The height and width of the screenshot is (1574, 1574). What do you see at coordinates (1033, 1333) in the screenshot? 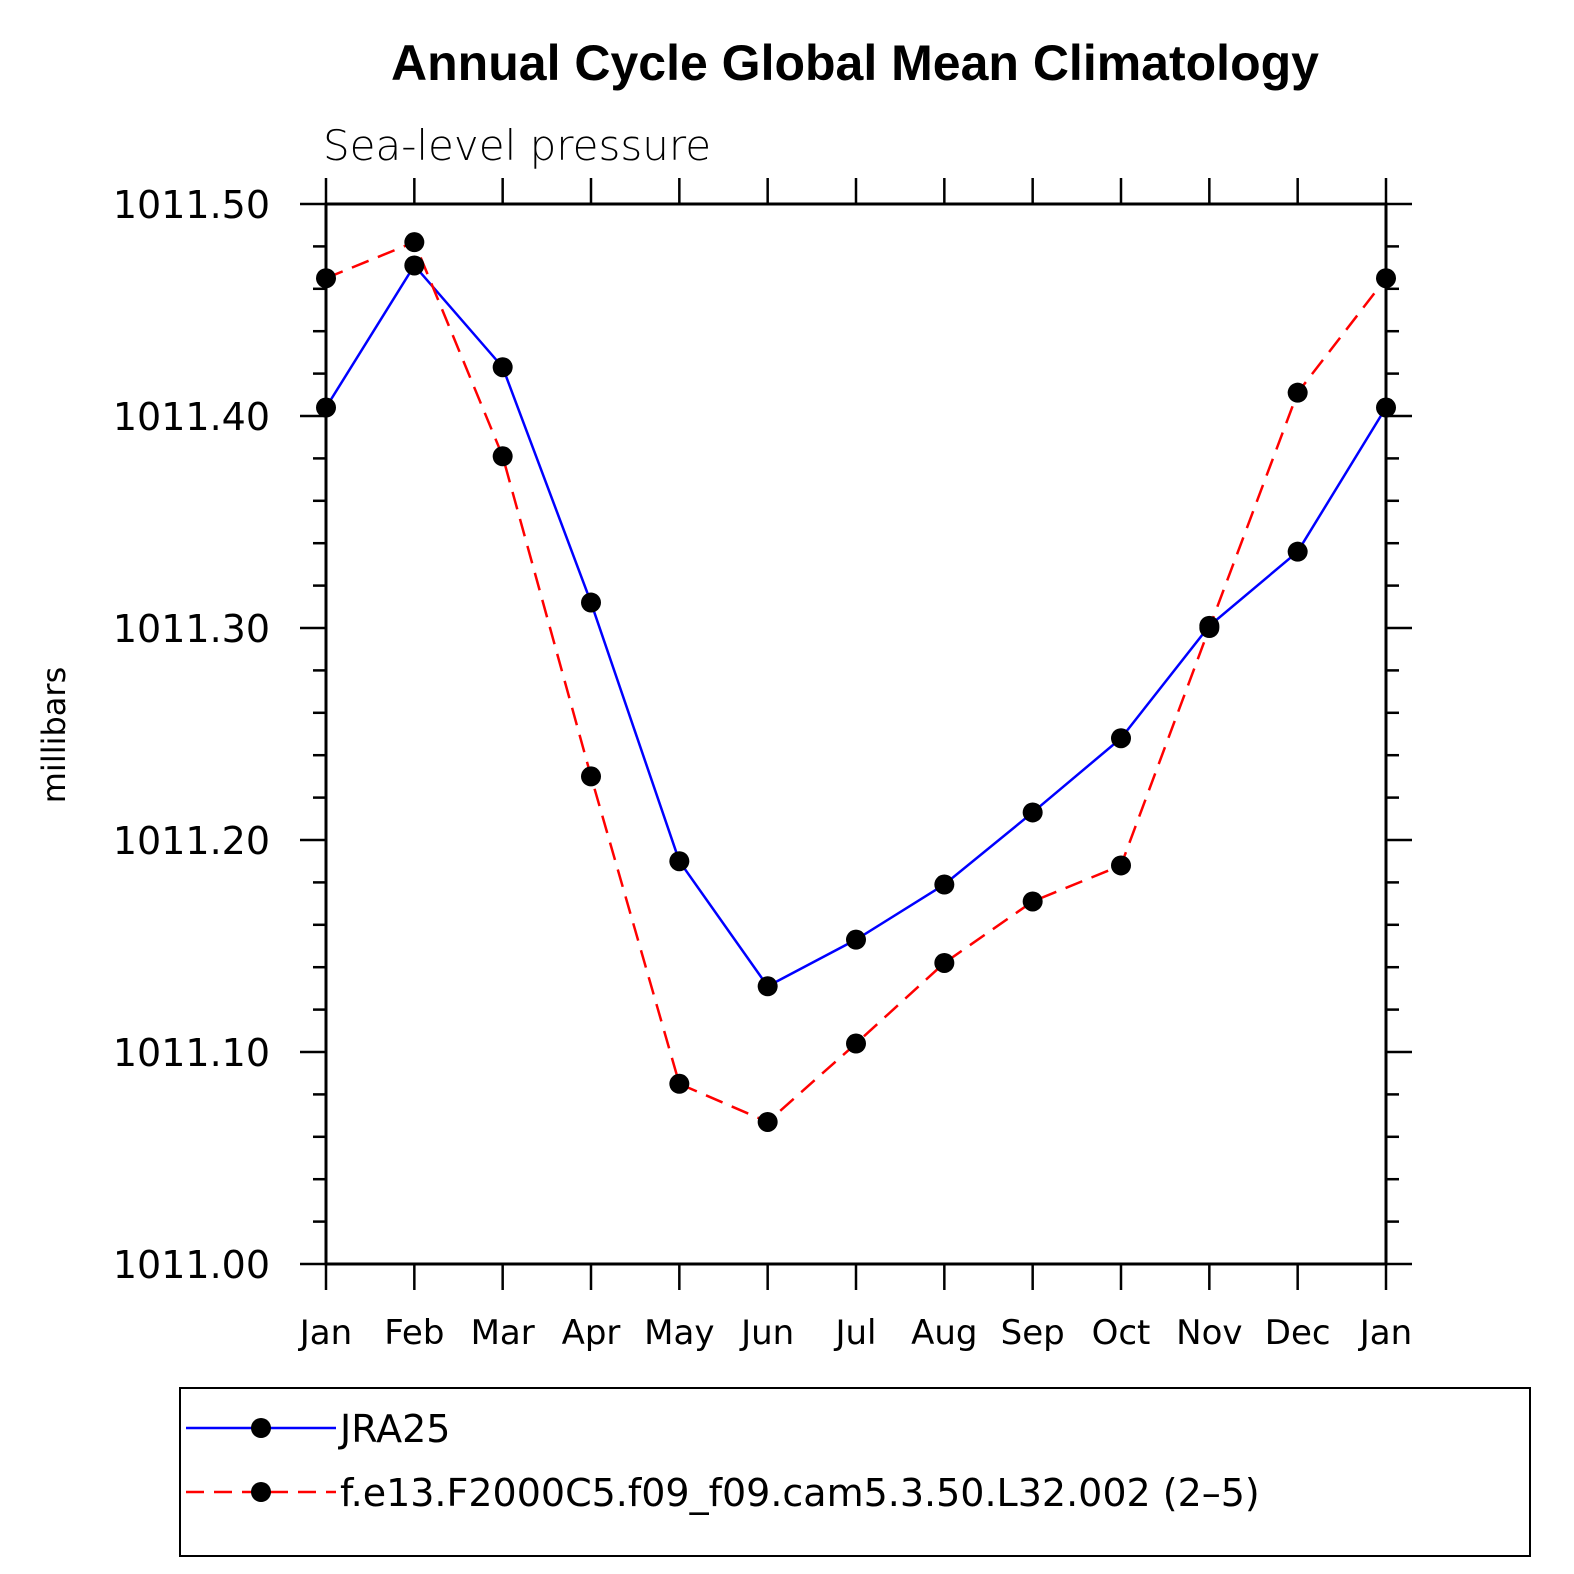
I see `x-tick-label: Sep` at bounding box center [1033, 1333].